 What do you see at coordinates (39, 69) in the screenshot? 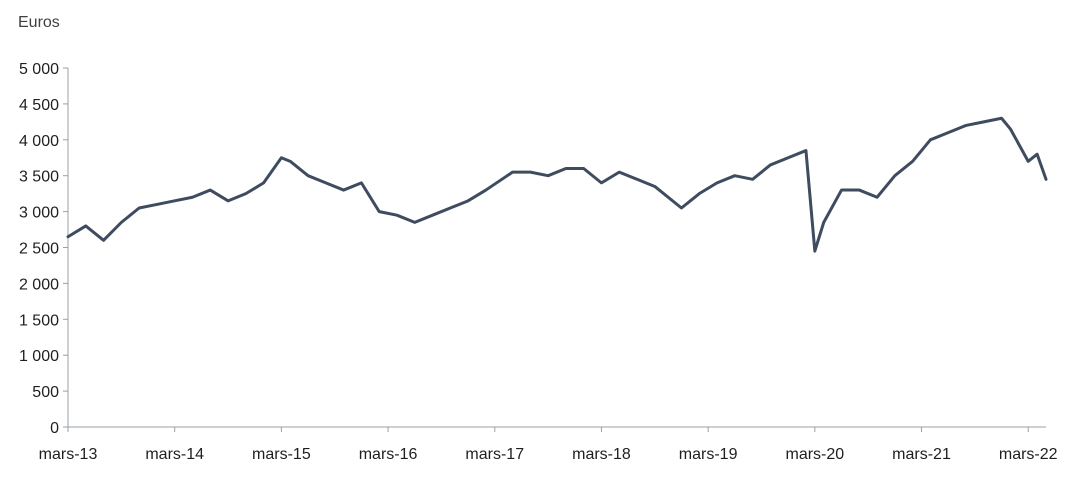
I see `y-tick-label: 5 000` at bounding box center [39, 69].